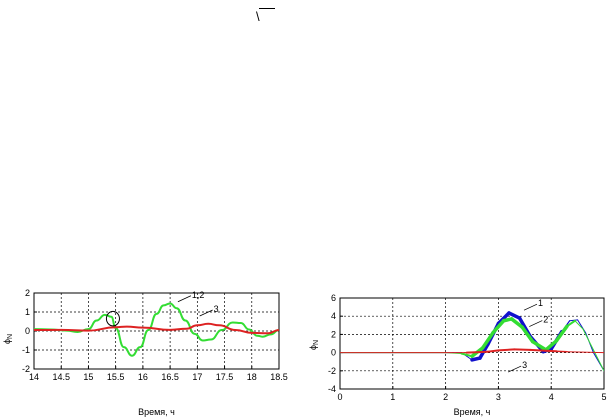  I want to click on tick-label-x: 18.5, so click(279, 377).